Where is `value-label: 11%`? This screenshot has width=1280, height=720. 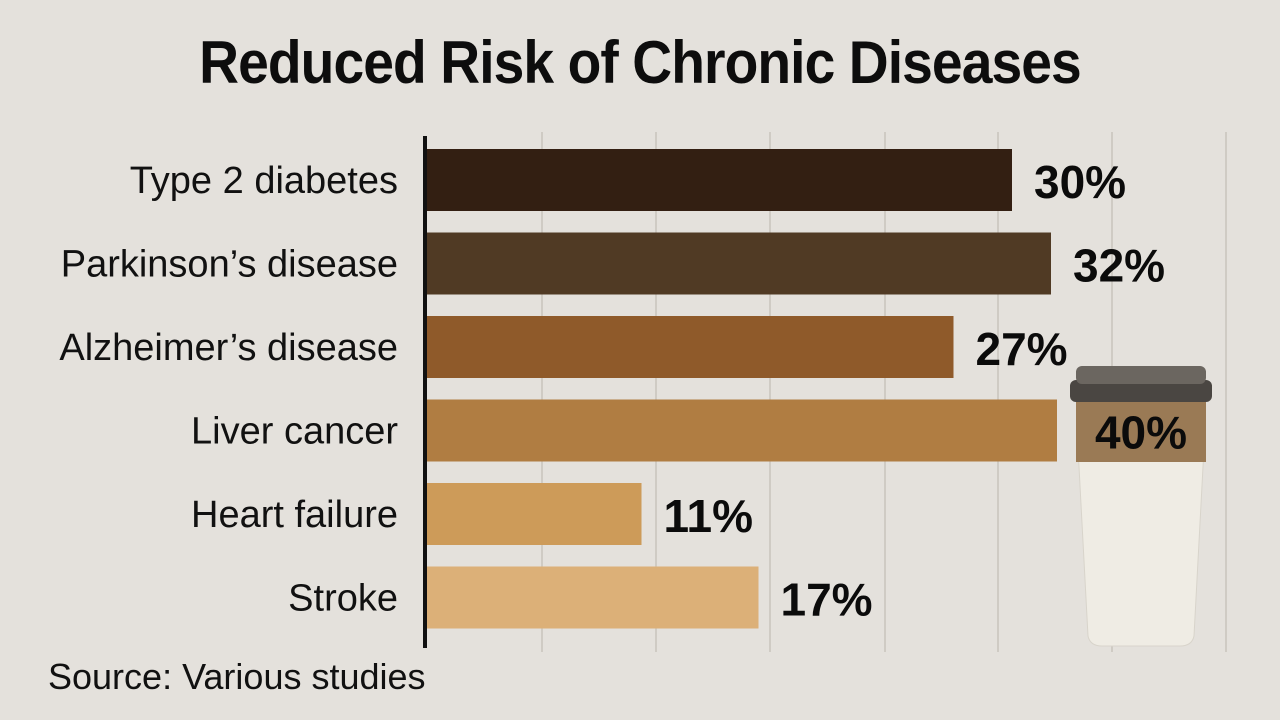
value-label: 11% is located at coordinates (709, 516).